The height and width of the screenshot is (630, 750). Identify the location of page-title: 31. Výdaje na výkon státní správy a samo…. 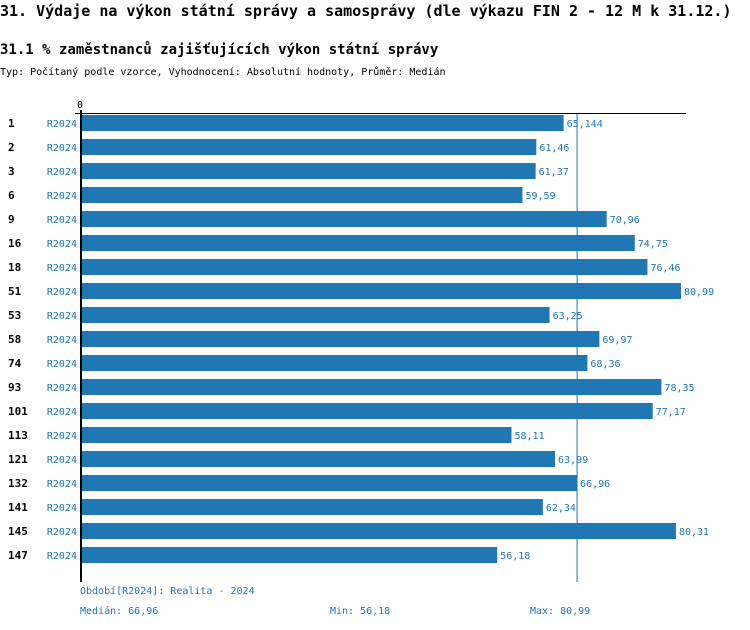
(366, 11).